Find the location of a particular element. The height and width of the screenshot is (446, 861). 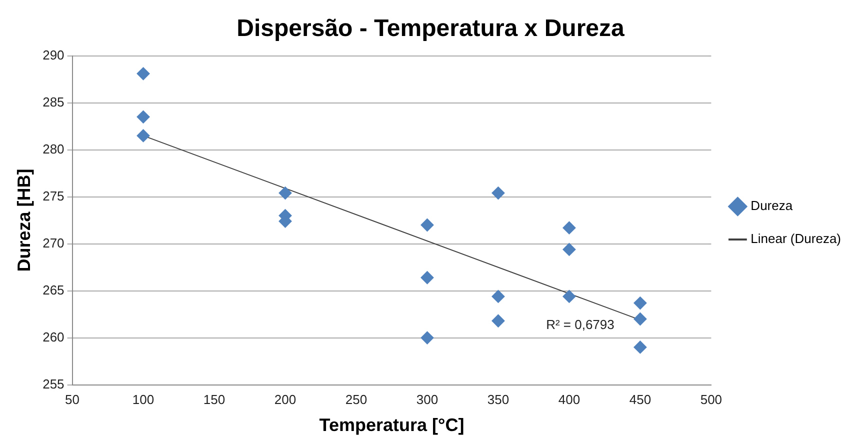

y-tick-label: 255 is located at coordinates (53, 384).